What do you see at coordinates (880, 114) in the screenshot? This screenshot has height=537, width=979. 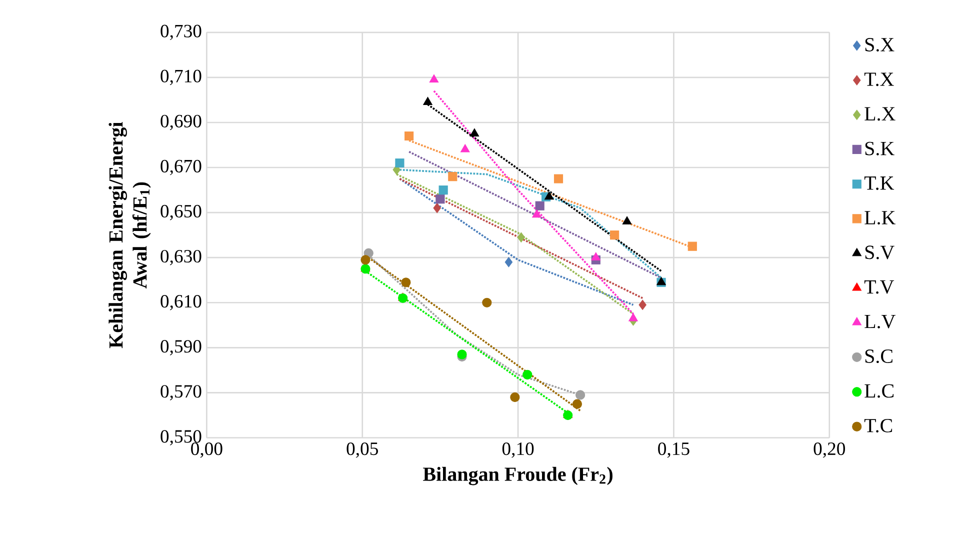 I see `legend-label: L.X` at bounding box center [880, 114].